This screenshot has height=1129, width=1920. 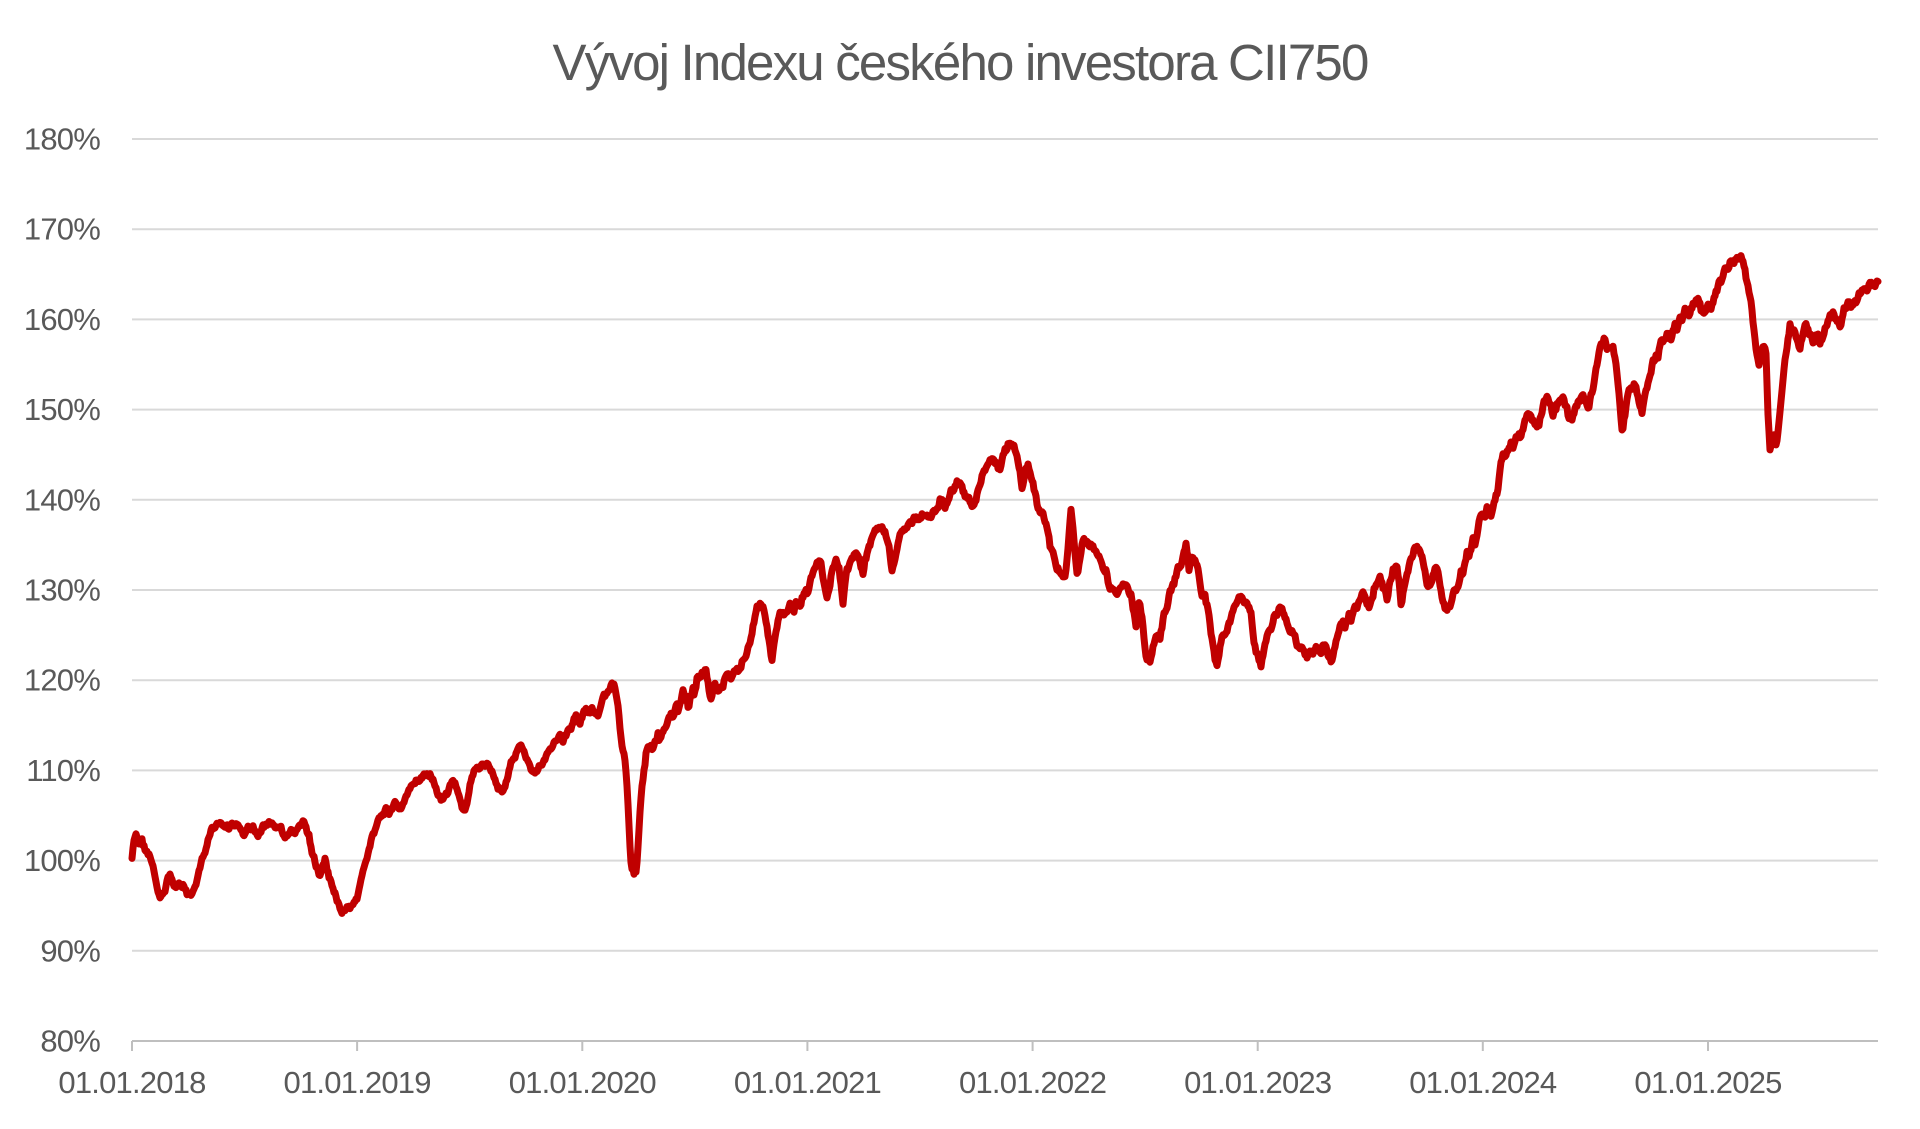 I want to click on svg-text: 180%, so click(x=62, y=139).